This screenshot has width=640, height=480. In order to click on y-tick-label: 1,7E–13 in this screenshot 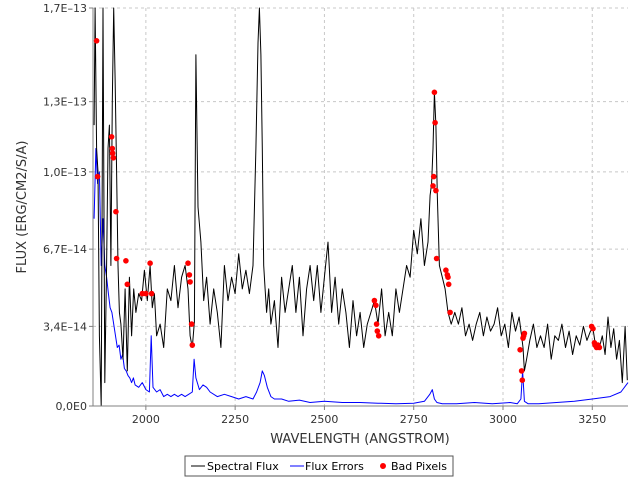, I will do `click(65, 8)`.